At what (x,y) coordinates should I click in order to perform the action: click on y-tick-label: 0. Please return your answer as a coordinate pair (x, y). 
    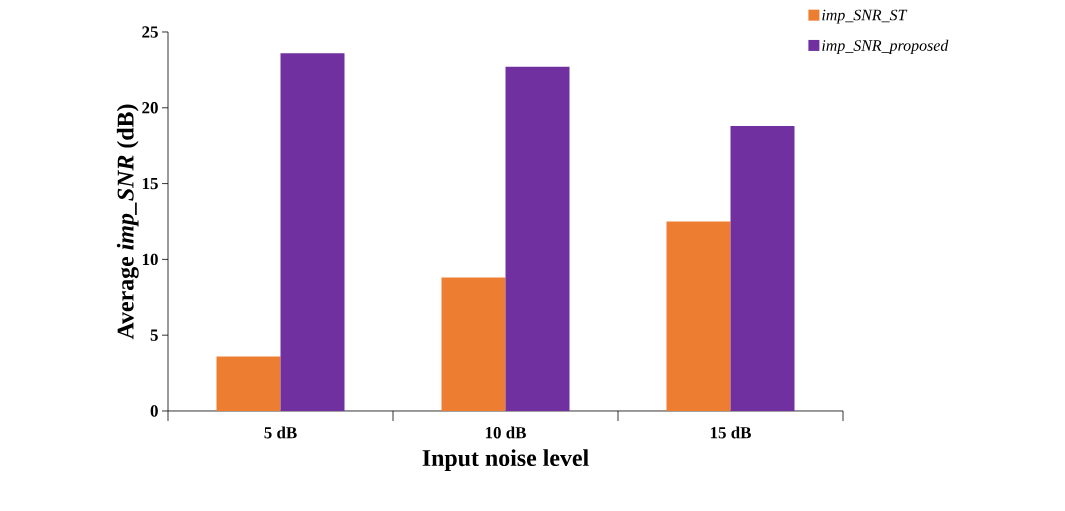
    Looking at the image, I should click on (154, 411).